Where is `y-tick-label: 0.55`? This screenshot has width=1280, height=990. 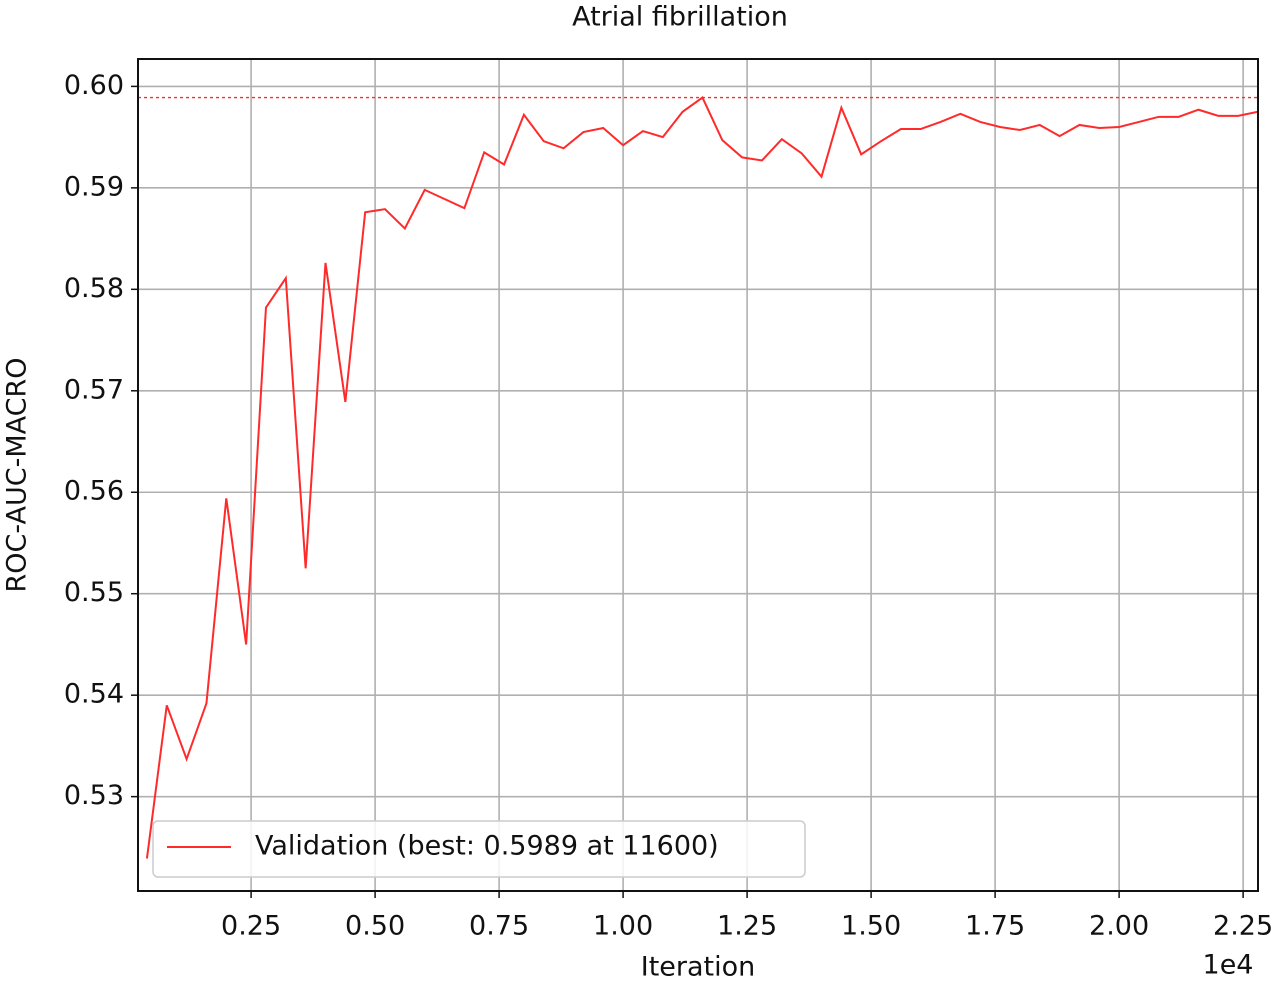
y-tick-label: 0.55 is located at coordinates (94, 592).